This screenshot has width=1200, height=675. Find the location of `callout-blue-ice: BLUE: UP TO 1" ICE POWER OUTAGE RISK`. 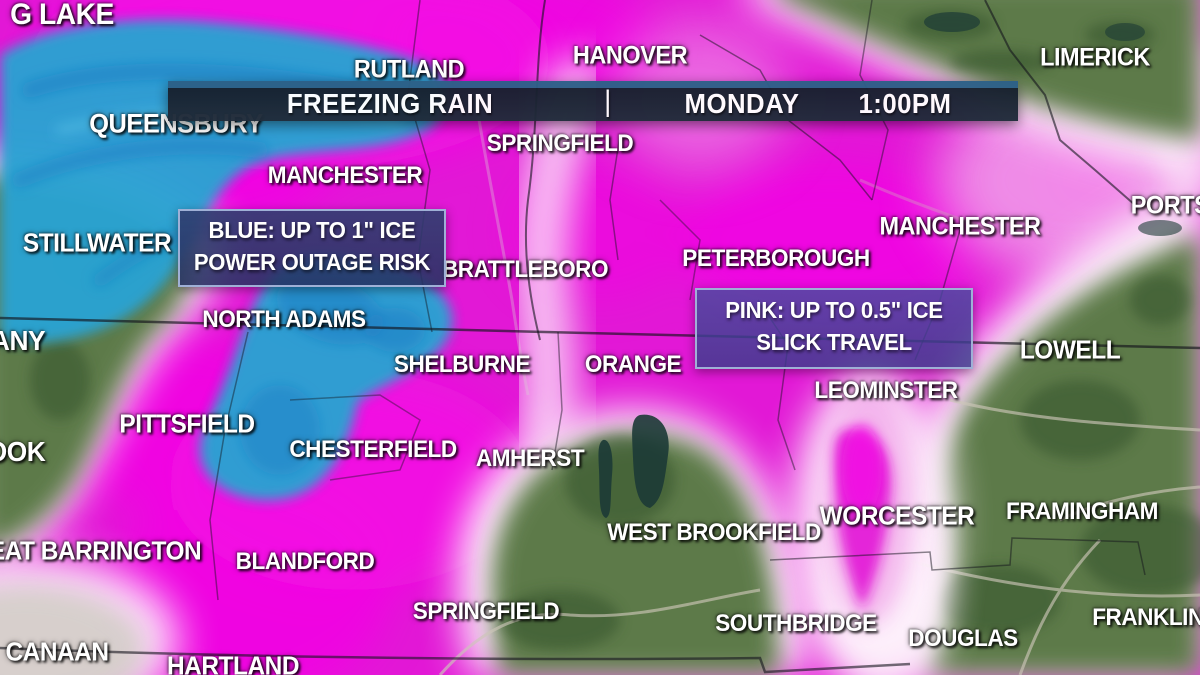

callout-blue-ice: BLUE: UP TO 1" ICE POWER OUTAGE RISK is located at coordinates (312, 248).